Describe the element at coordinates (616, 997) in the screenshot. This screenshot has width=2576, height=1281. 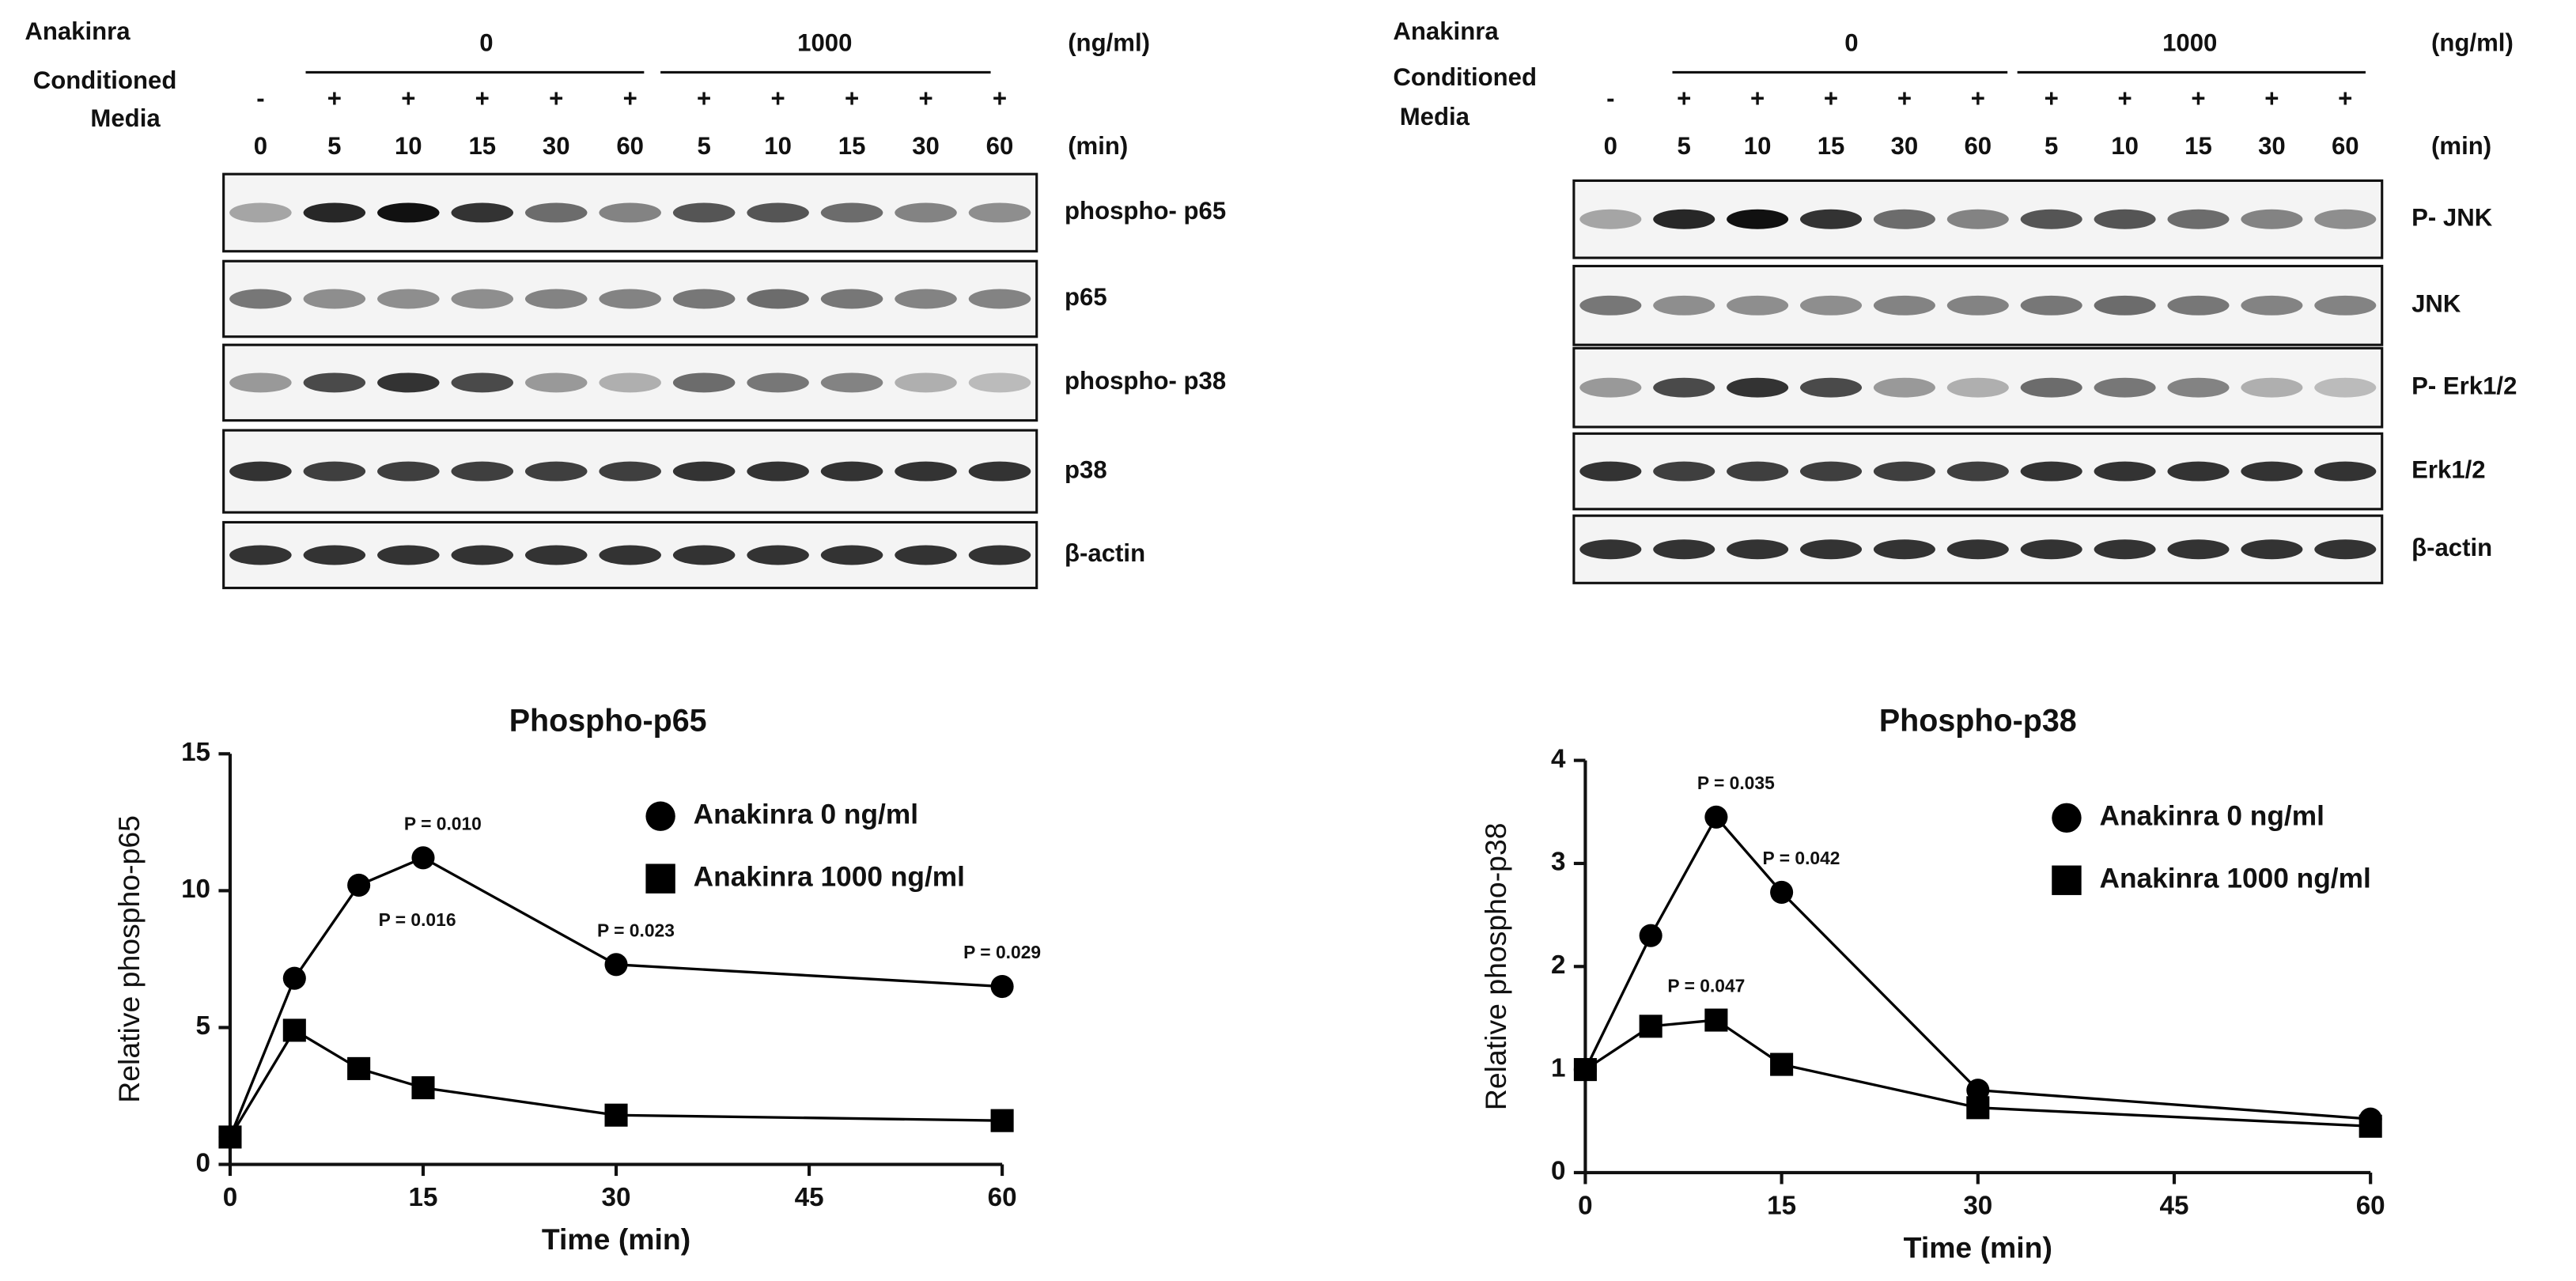
I see `series-line` at that location.